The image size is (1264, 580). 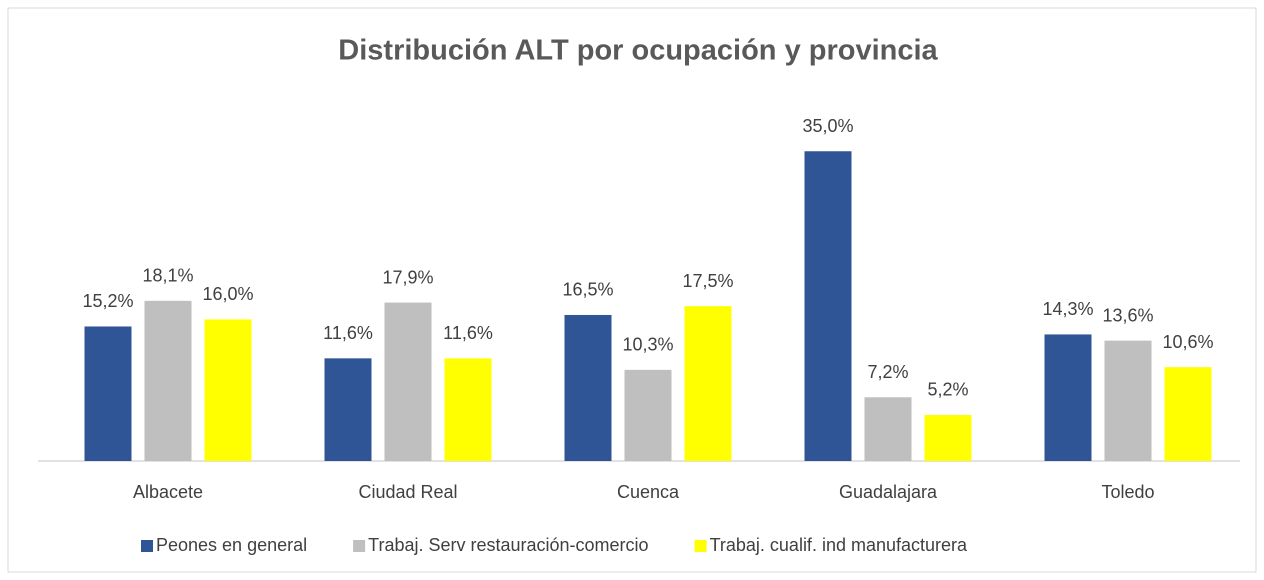 I want to click on data-label: 10,3%, so click(x=647, y=345).